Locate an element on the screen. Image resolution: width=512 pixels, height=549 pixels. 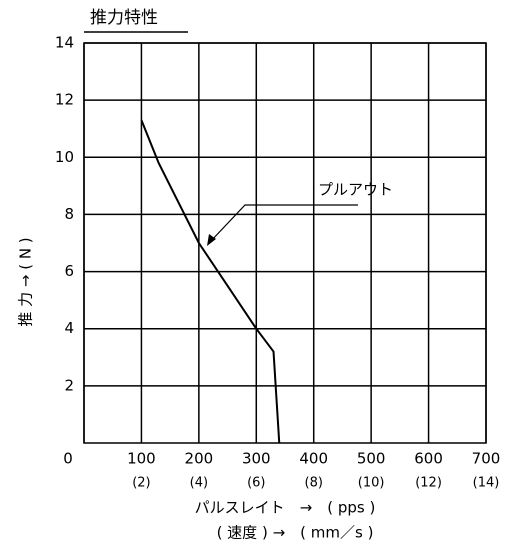
x-tick-label: 300 is located at coordinates (256, 459).